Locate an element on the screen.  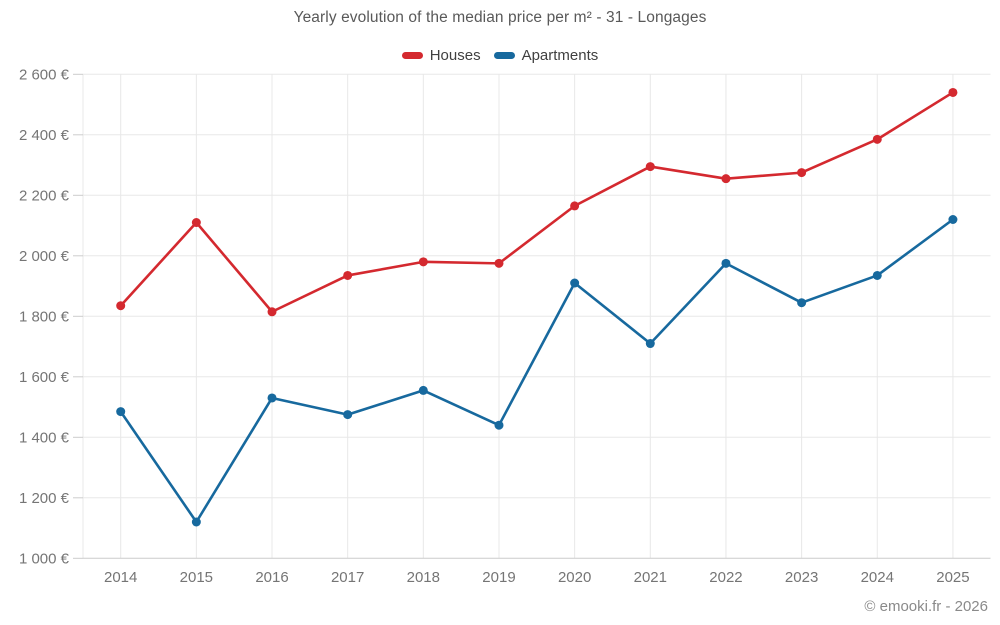
legend-swatch-apartments-icon is located at coordinates (504, 55).